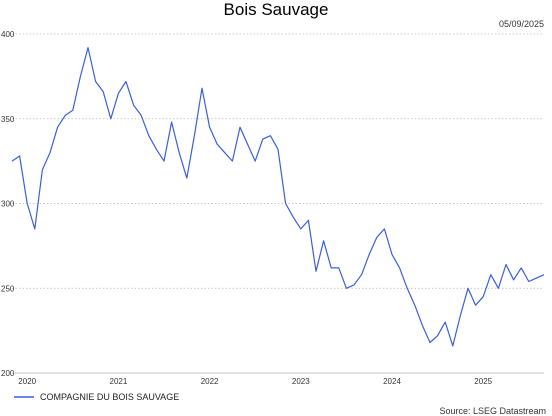  What do you see at coordinates (8, 373) in the screenshot?
I see `y-tick-label: 200` at bounding box center [8, 373].